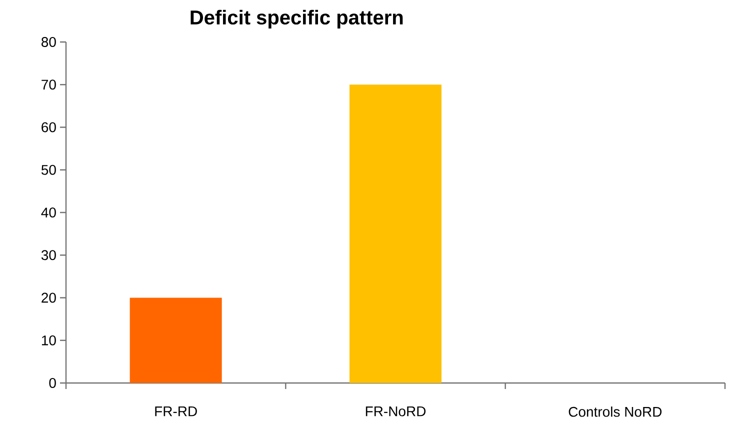  Describe the element at coordinates (396, 411) in the screenshot. I see `x-tick-label: FR-NoRD` at that location.